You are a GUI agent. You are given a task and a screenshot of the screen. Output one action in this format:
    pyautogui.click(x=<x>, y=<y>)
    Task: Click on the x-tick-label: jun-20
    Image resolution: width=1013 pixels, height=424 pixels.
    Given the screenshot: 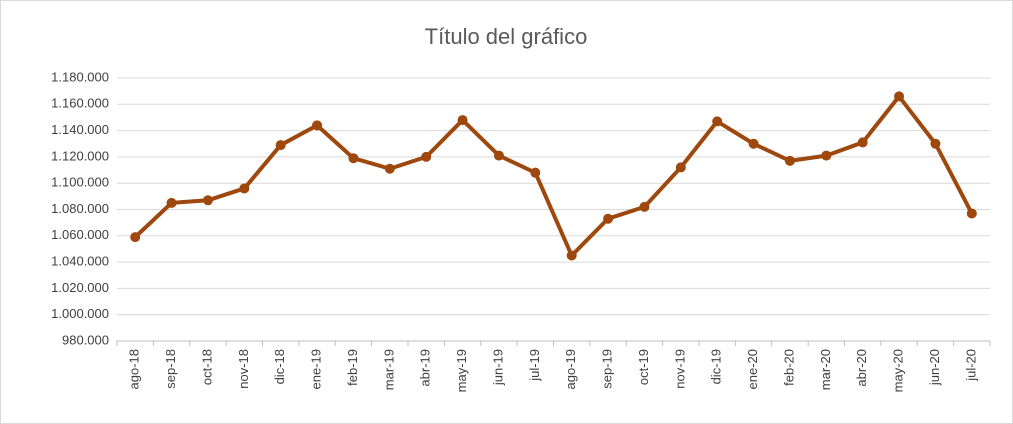 What is the action you would take?
    pyautogui.click(x=934, y=367)
    